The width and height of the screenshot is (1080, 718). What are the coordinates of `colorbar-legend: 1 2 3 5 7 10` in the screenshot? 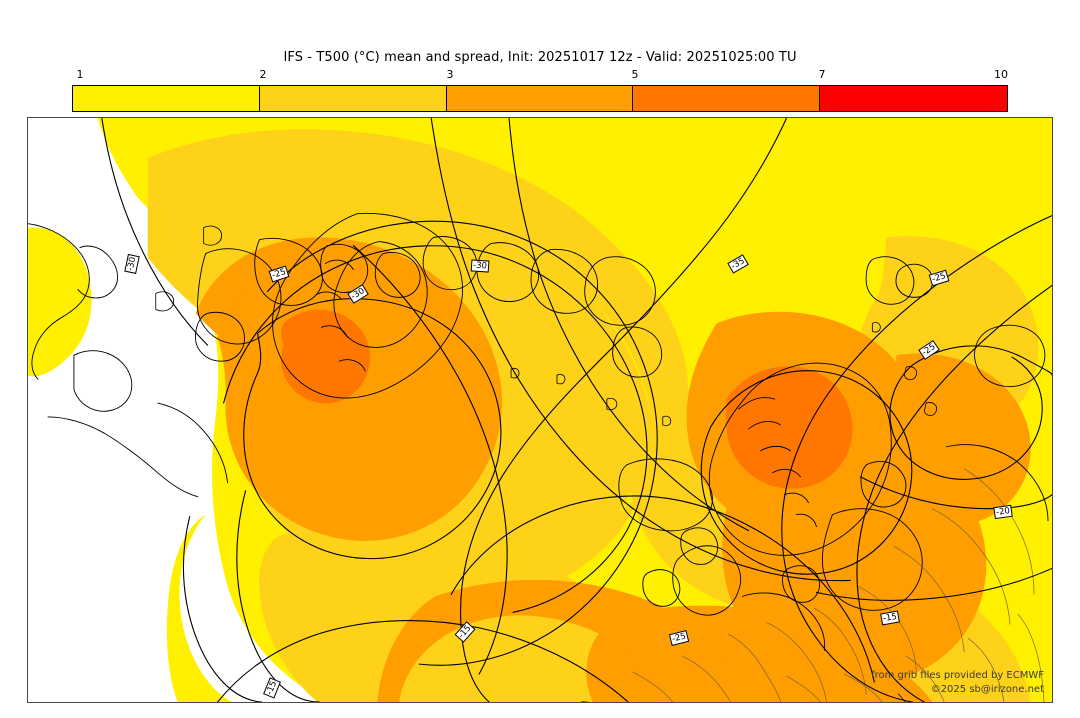 It's located at (540, 90).